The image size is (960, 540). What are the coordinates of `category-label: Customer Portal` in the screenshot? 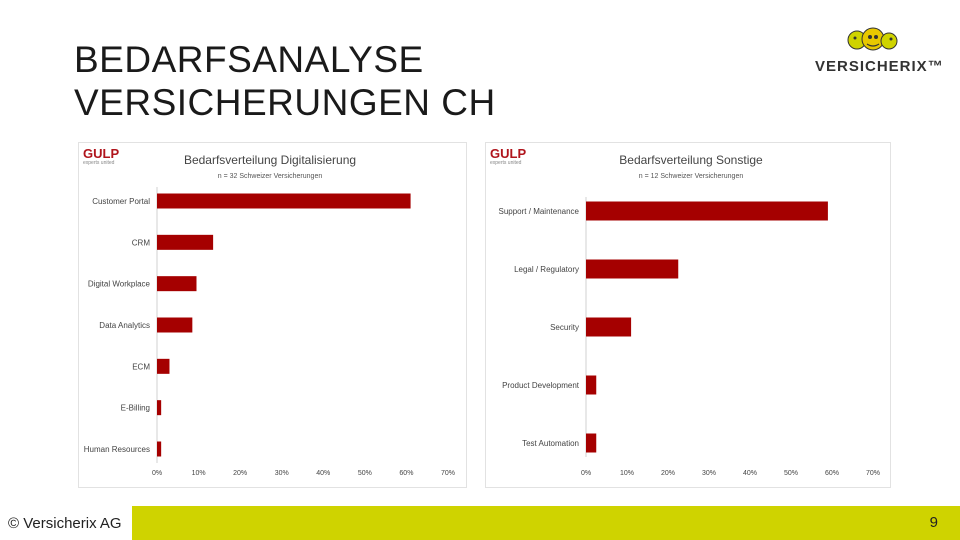 It's located at (121, 201).